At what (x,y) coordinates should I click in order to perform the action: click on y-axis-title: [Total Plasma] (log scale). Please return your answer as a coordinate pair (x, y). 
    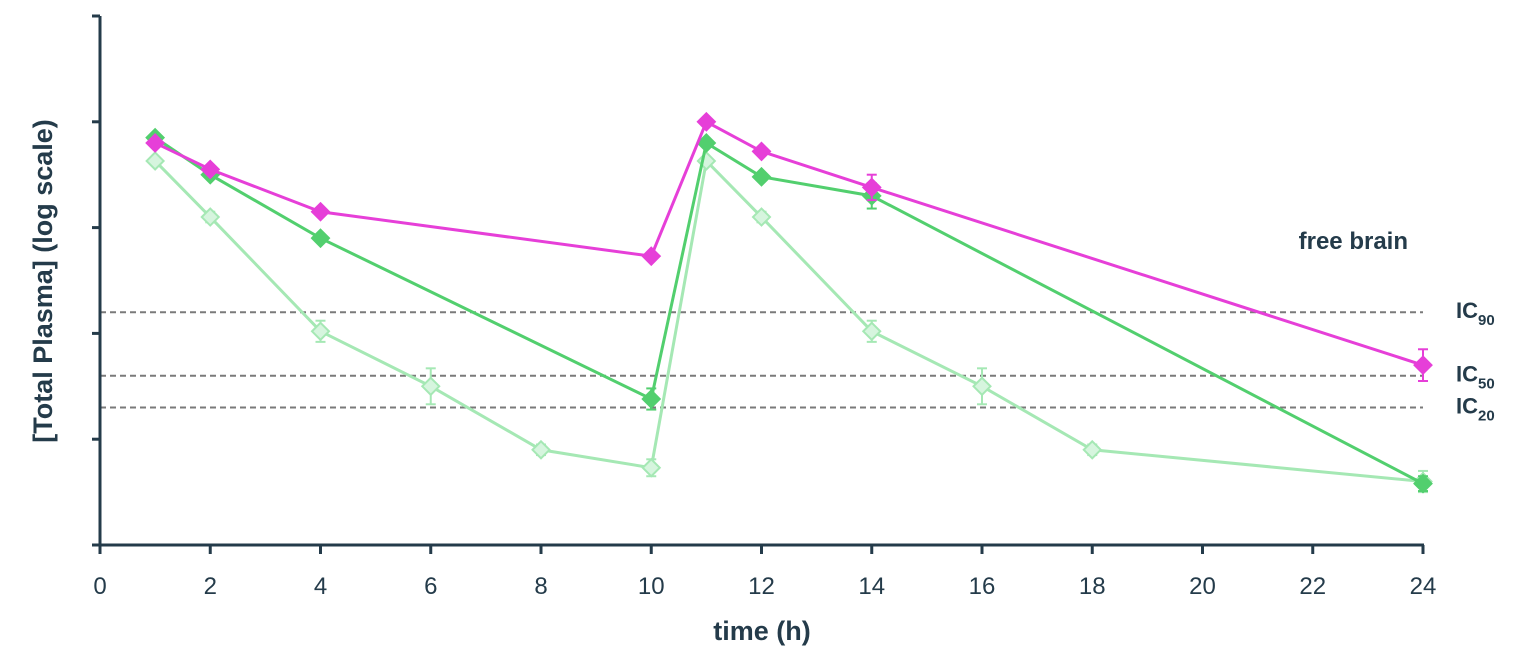
    Looking at the image, I should click on (43, 281).